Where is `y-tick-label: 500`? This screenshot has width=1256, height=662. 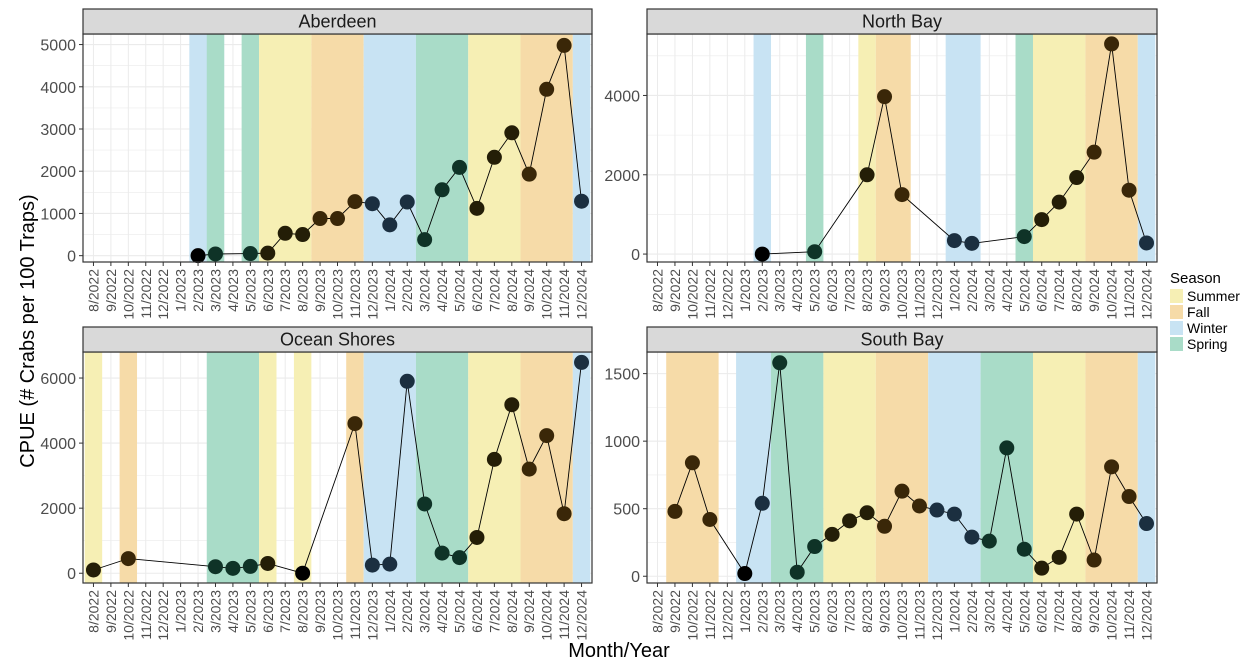
y-tick-label: 500 is located at coordinates (626, 510).